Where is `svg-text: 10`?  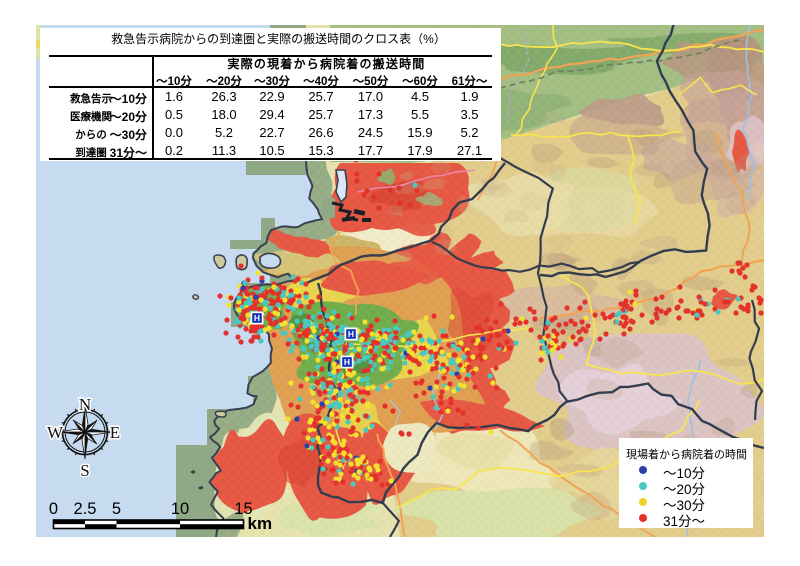
svg-text: 10 is located at coordinates (180, 509).